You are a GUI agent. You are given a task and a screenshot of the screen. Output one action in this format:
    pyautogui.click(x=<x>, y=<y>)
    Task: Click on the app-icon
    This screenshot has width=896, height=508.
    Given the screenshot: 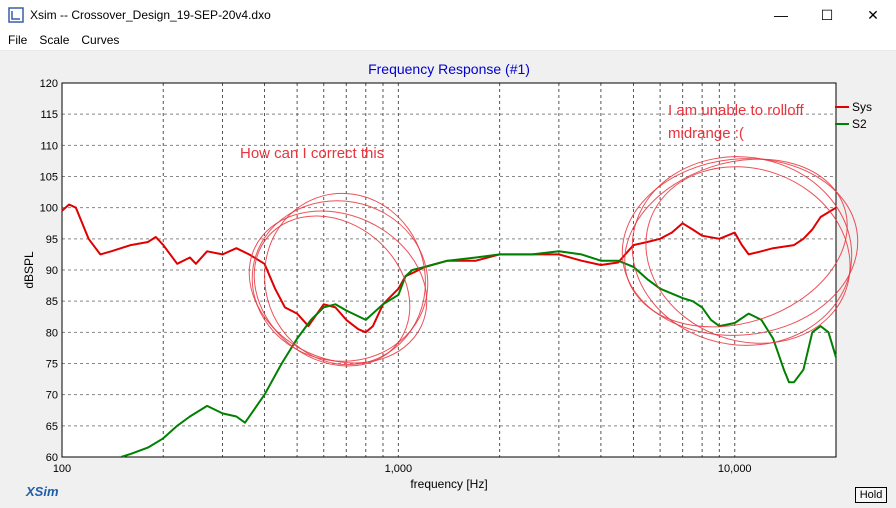 What is the action you would take?
    pyautogui.click(x=16, y=15)
    